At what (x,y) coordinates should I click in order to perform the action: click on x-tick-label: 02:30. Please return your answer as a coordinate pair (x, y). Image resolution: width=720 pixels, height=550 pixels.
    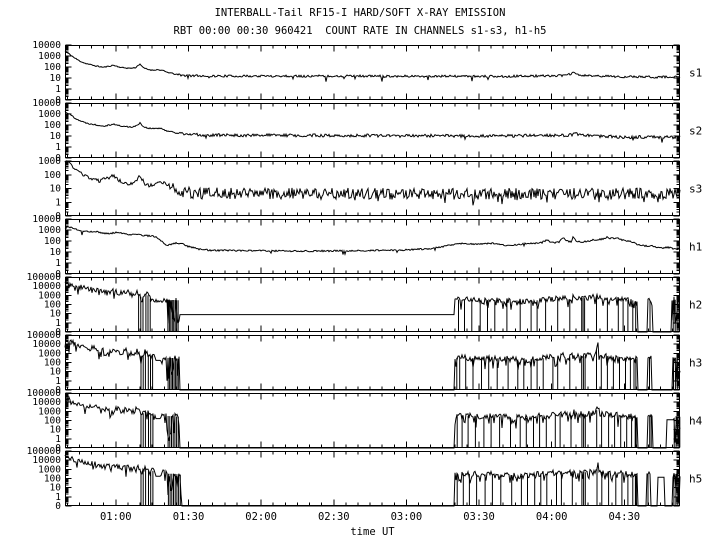
    Looking at the image, I should click on (334, 517).